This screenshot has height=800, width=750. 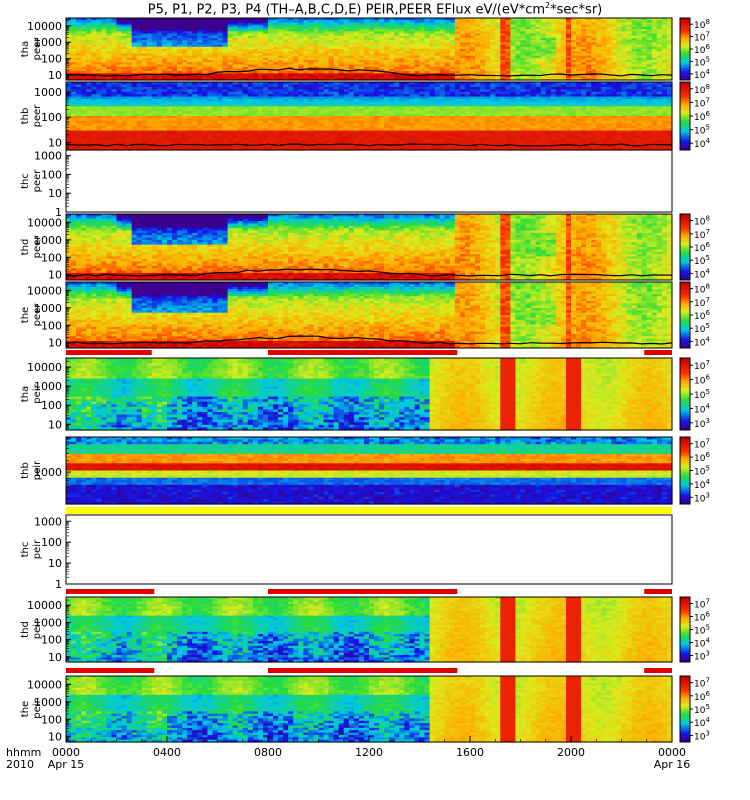 I want to click on thc-peer-ytick: 1000, so click(x=48, y=156).